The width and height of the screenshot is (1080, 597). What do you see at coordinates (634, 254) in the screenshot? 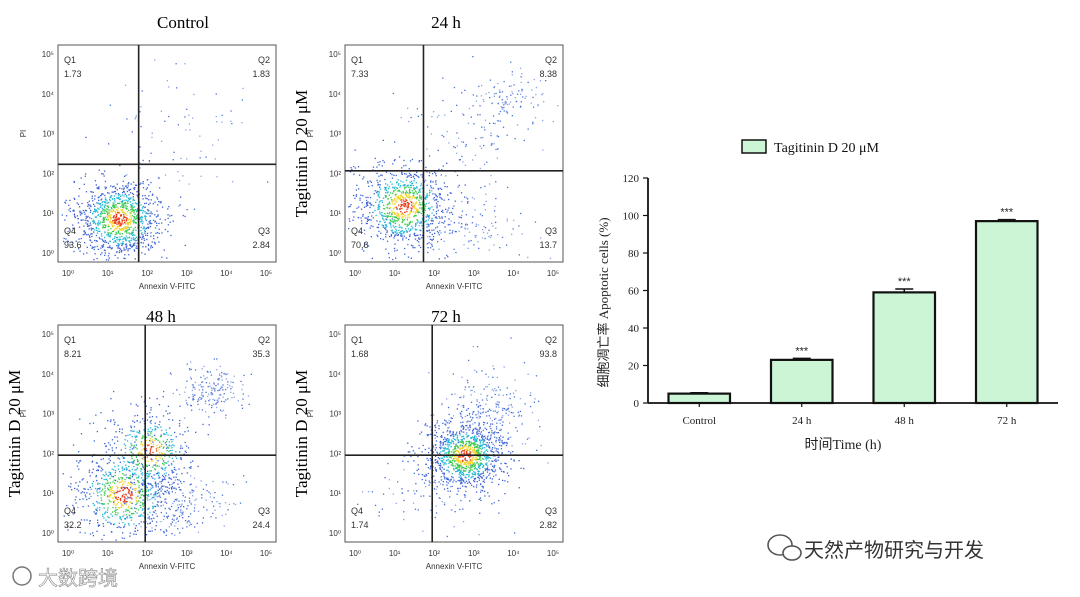
I see `y-tick-label: 80` at bounding box center [634, 254].